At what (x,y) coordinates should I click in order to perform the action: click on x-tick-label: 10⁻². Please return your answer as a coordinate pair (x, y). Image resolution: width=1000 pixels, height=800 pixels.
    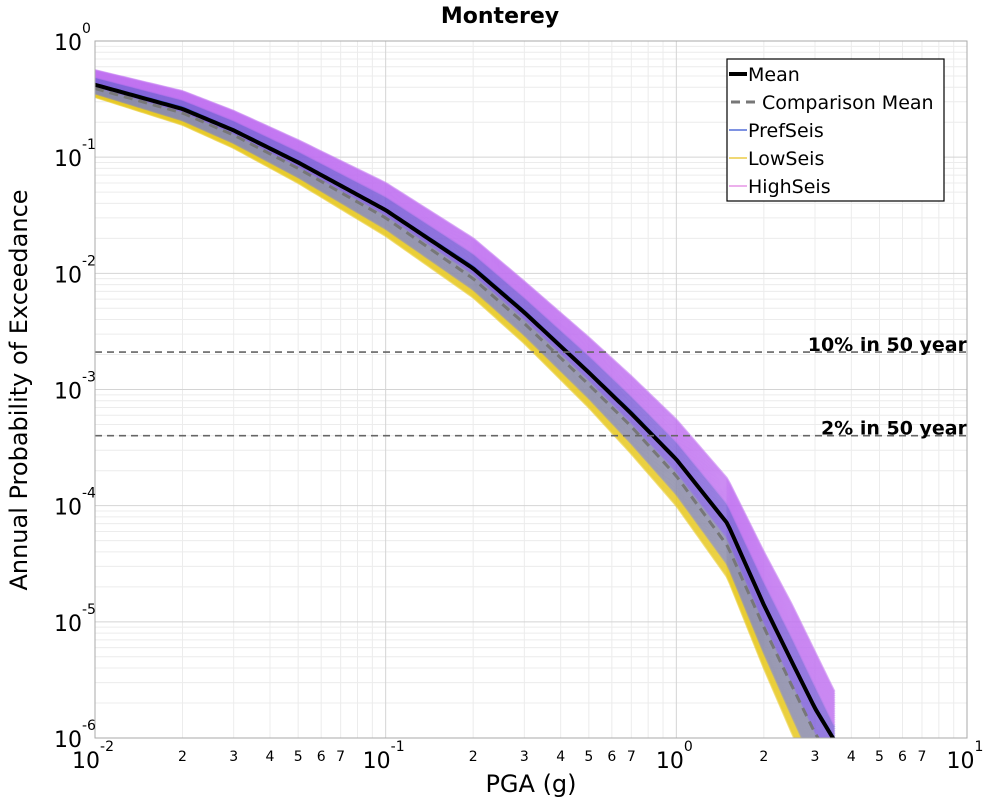
    Looking at the image, I should click on (93, 756).